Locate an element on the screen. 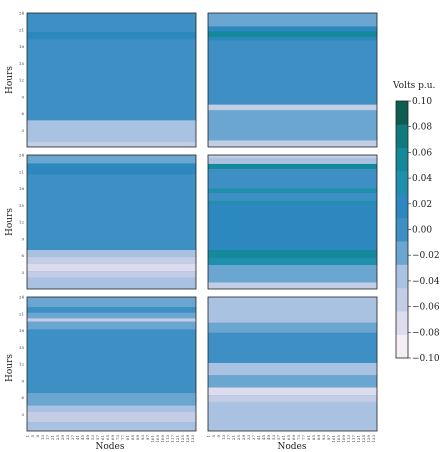 Image resolution: width=446 pixels, height=452 pixels. x-tick-label: 25 is located at coordinates (57, 438).